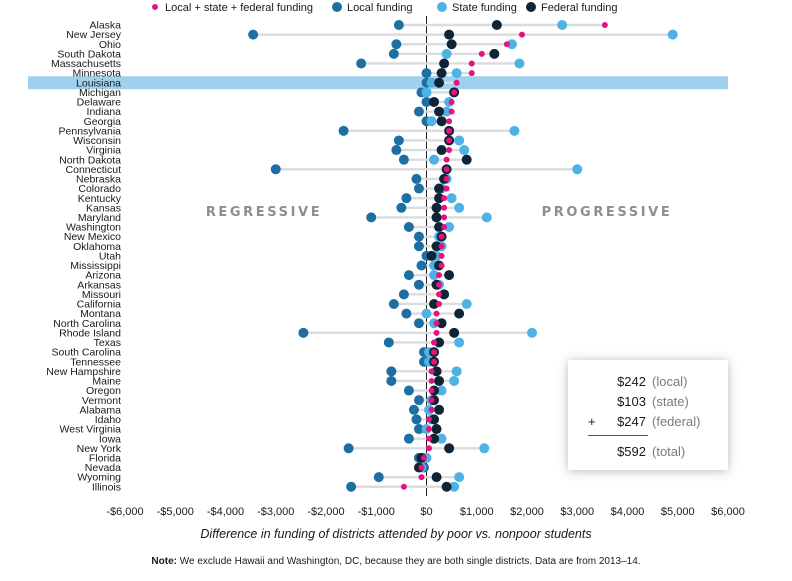 This screenshot has height=581, width=792. What do you see at coordinates (676, 421) in the screenshot?
I see `annotation-kind: (federal)` at bounding box center [676, 421].